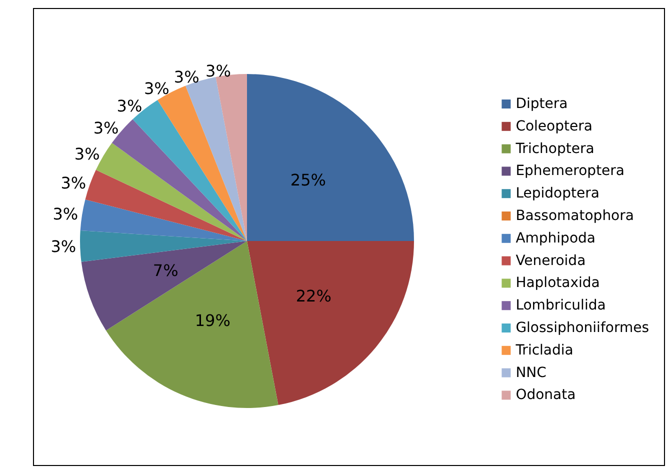 The image size is (672, 475). Describe the element at coordinates (165, 270) in the screenshot. I see `data-label: 7%` at that location.